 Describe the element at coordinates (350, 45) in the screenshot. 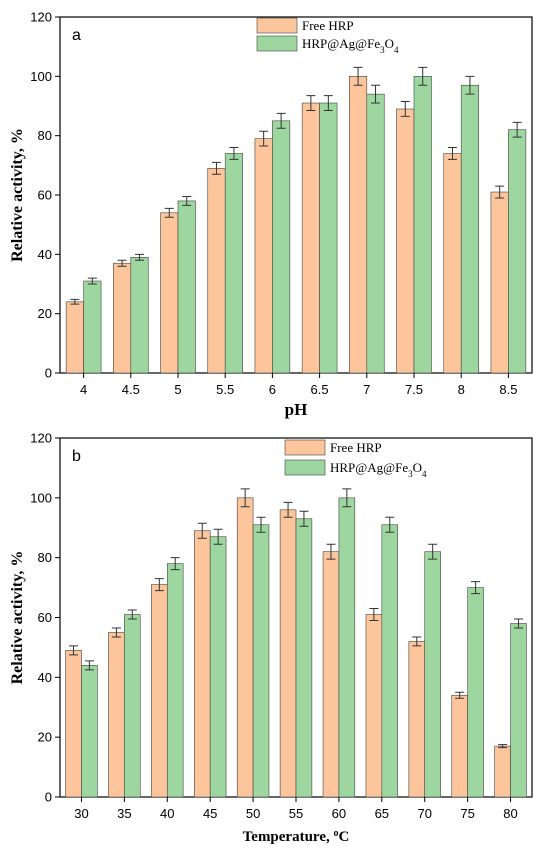

I see `legend-label-hrp-ag-fe3o4: HRP@Ag@Fe3O4` at that location.